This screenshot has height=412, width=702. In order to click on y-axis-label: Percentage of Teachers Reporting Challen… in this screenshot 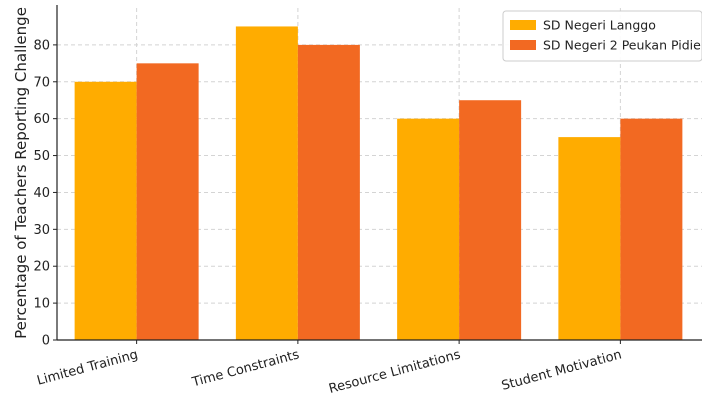, I will do `click(21, 173)`.